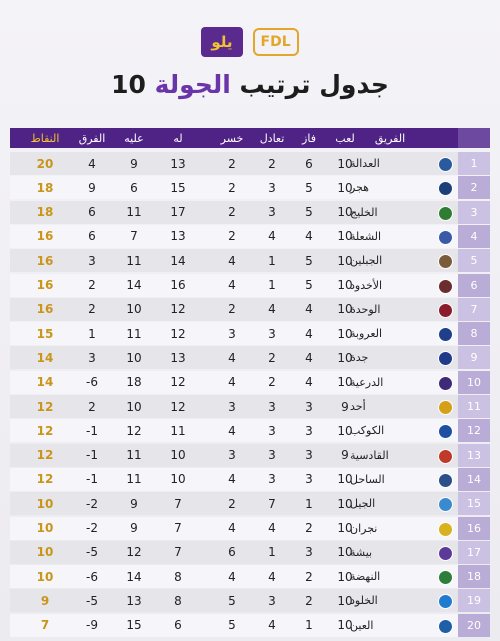 The image size is (500, 641). I want to click on column-header: النقاط, so click(45, 138).